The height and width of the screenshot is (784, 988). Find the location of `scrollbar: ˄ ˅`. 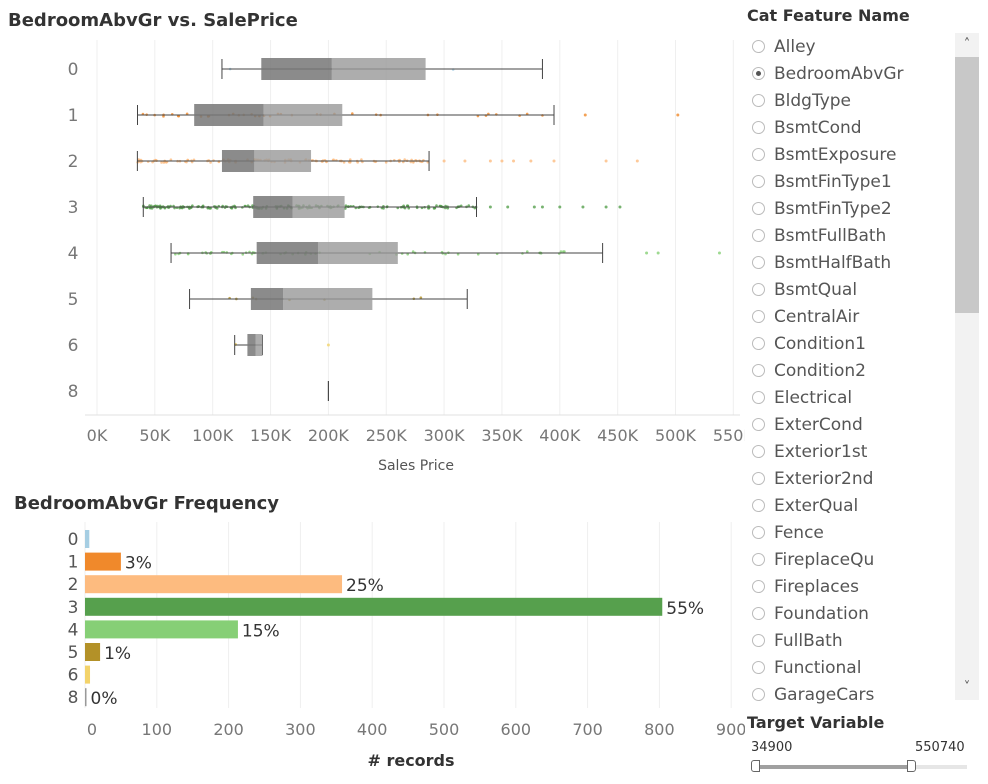

scrollbar: ˄ ˅ is located at coordinates (967, 366).